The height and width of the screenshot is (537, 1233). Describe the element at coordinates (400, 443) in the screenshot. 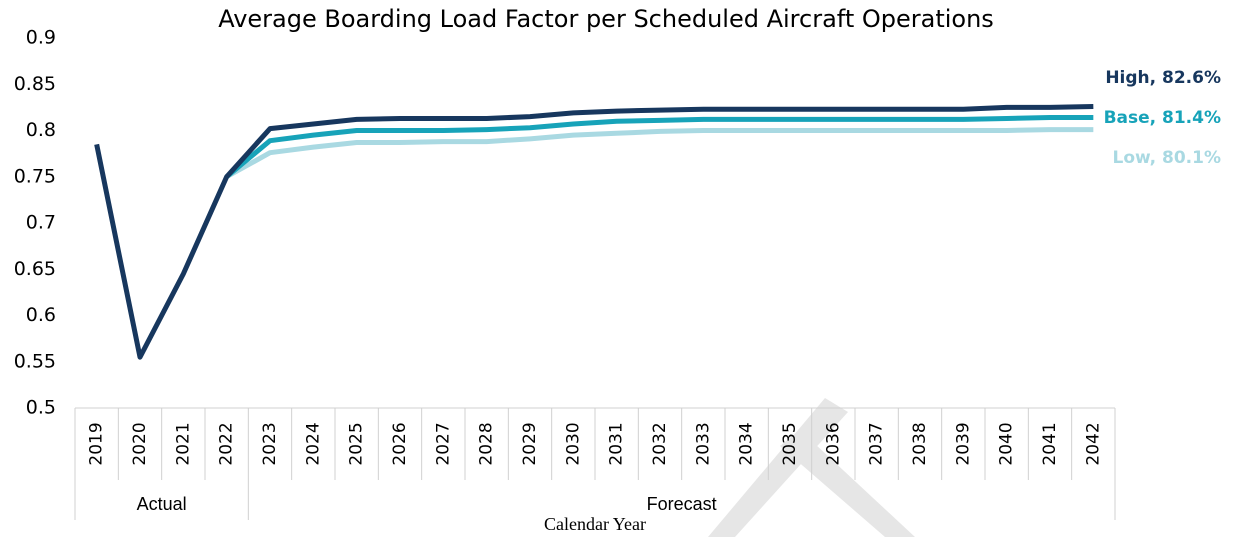

I see `x-tick-label: 2026` at that location.